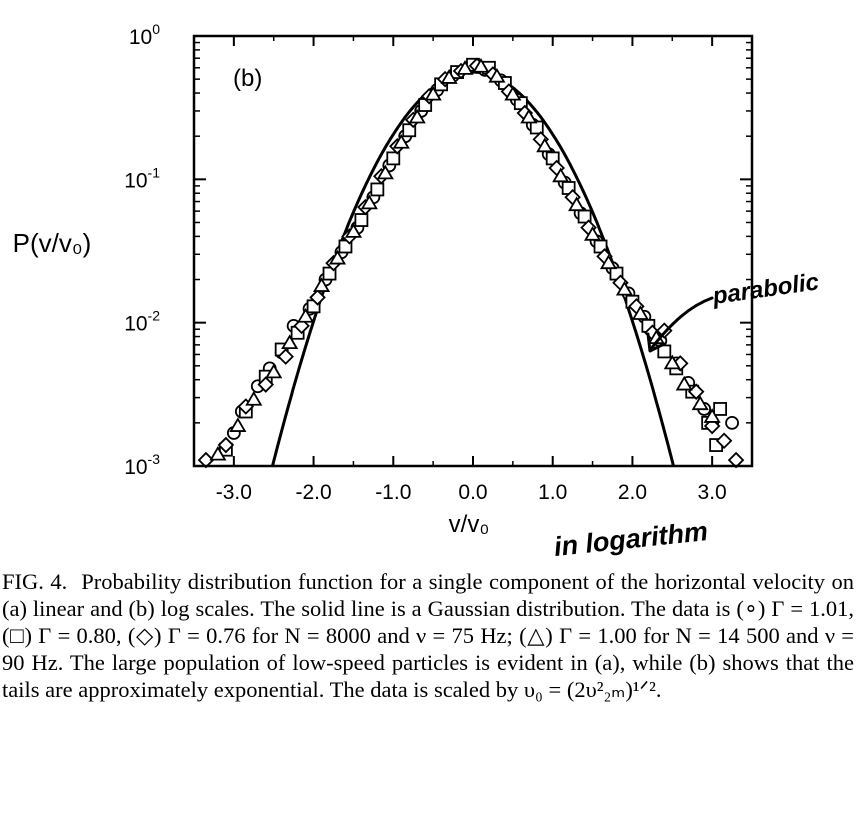 This screenshot has height=824, width=858. What do you see at coordinates (632, 492) in the screenshot?
I see `x-tick-label: 2.0` at bounding box center [632, 492].